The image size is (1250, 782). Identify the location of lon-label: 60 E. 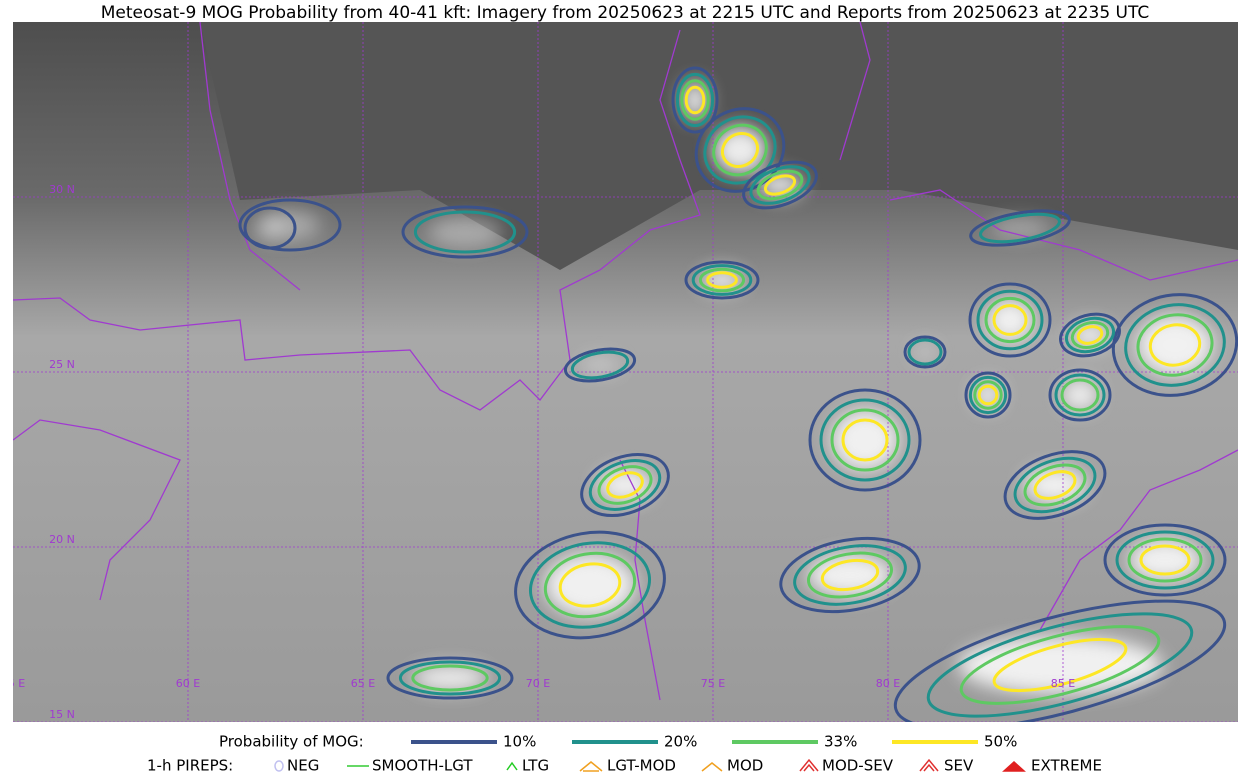
(188, 683).